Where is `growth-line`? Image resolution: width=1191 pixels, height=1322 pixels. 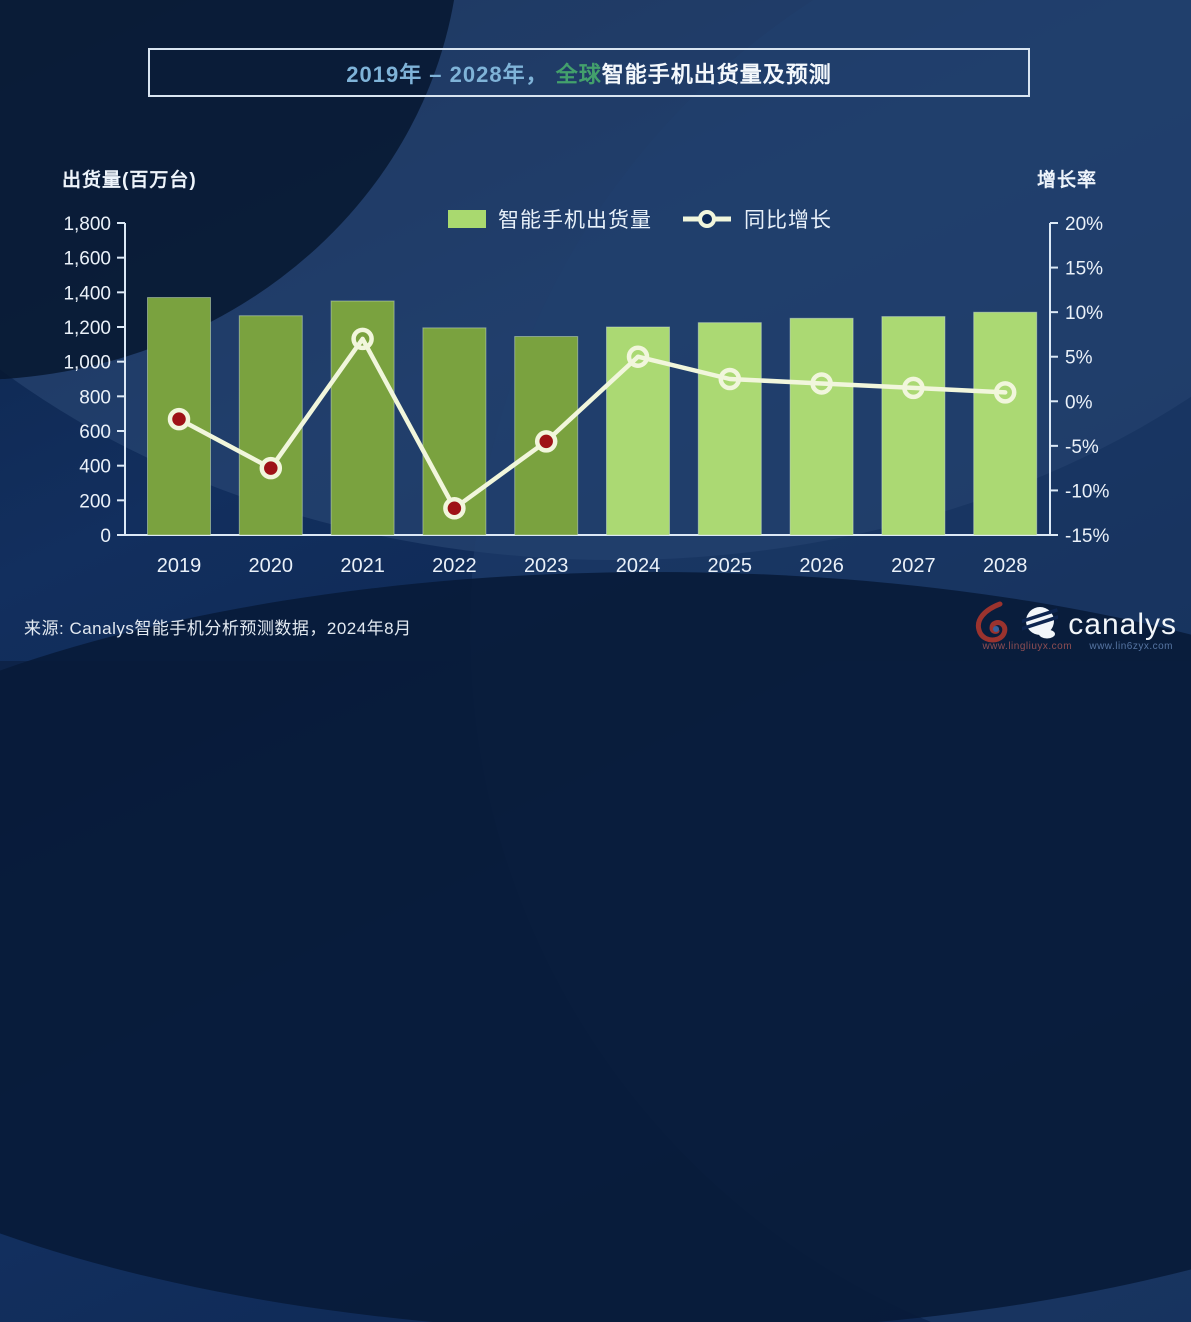 growth-line is located at coordinates (592, 423).